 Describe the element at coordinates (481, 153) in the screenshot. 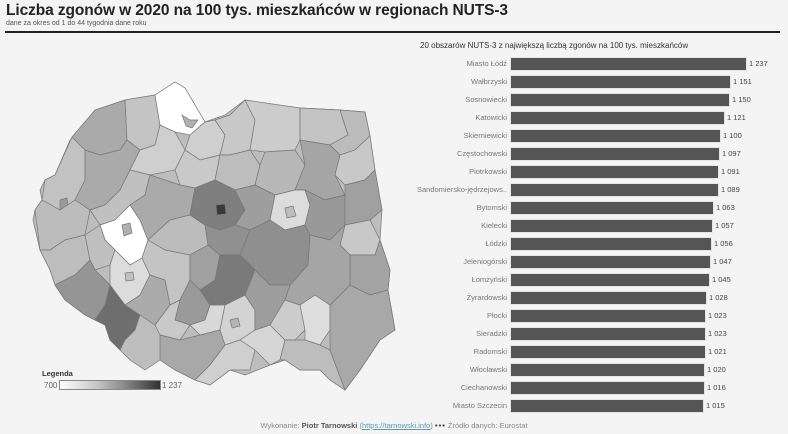

I see `bar-label: Częstochowski` at that location.